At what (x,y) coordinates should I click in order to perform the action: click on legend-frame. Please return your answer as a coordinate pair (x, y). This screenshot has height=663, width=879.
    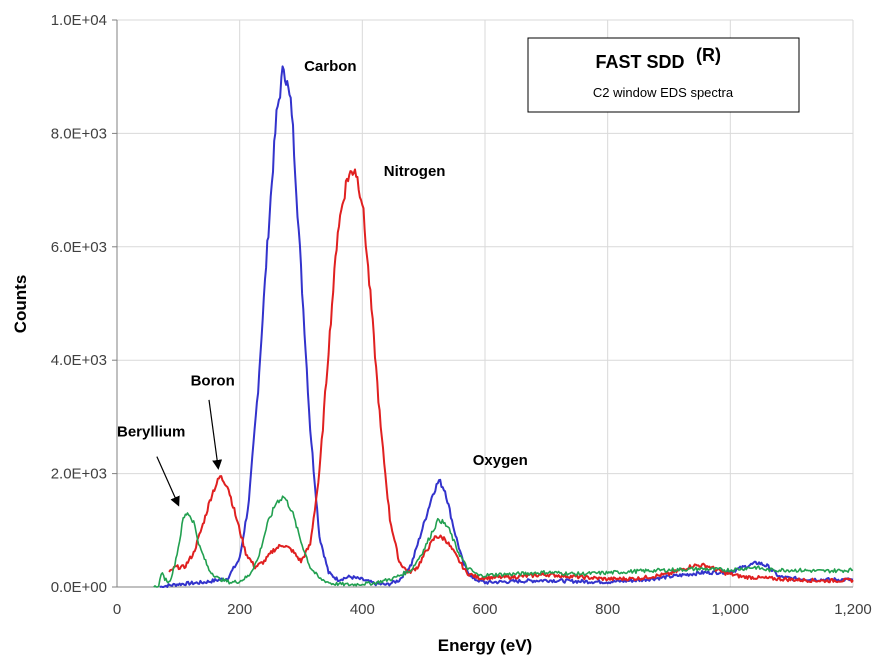
    Looking at the image, I should click on (663, 75).